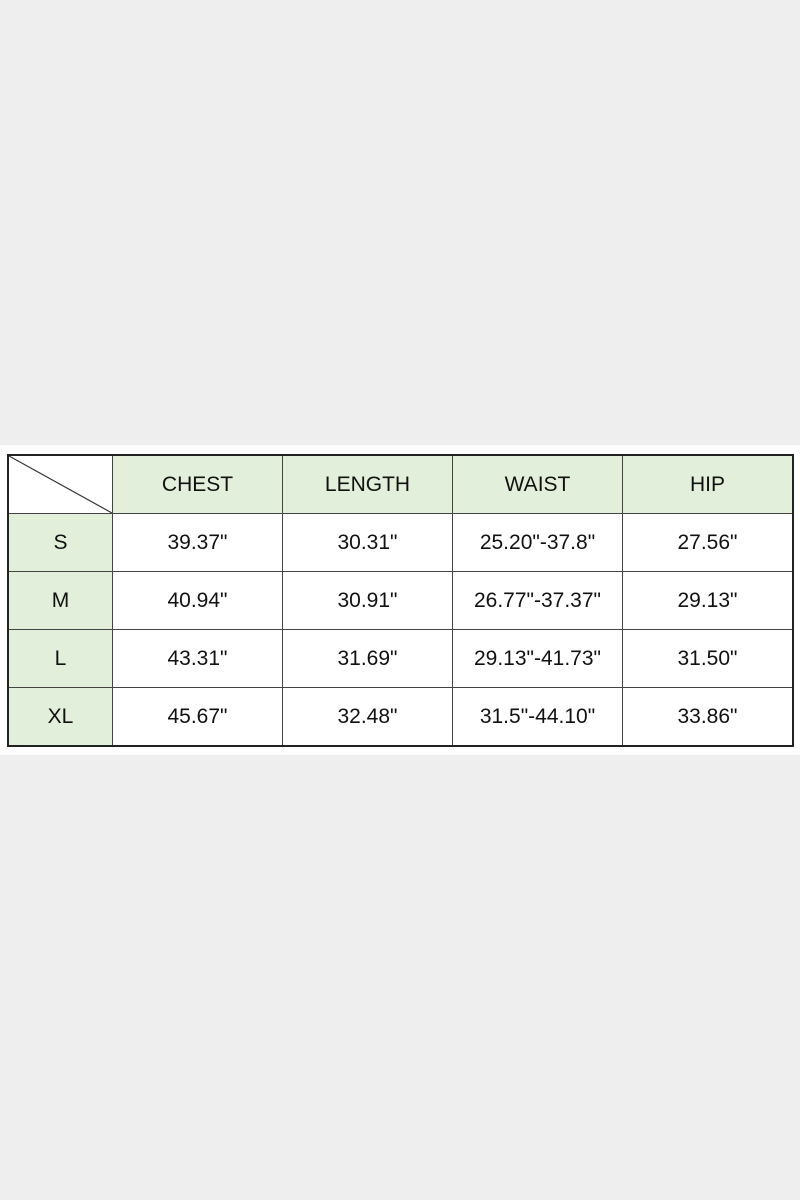 The height and width of the screenshot is (1200, 800). I want to click on size-label: S, so click(60, 542).